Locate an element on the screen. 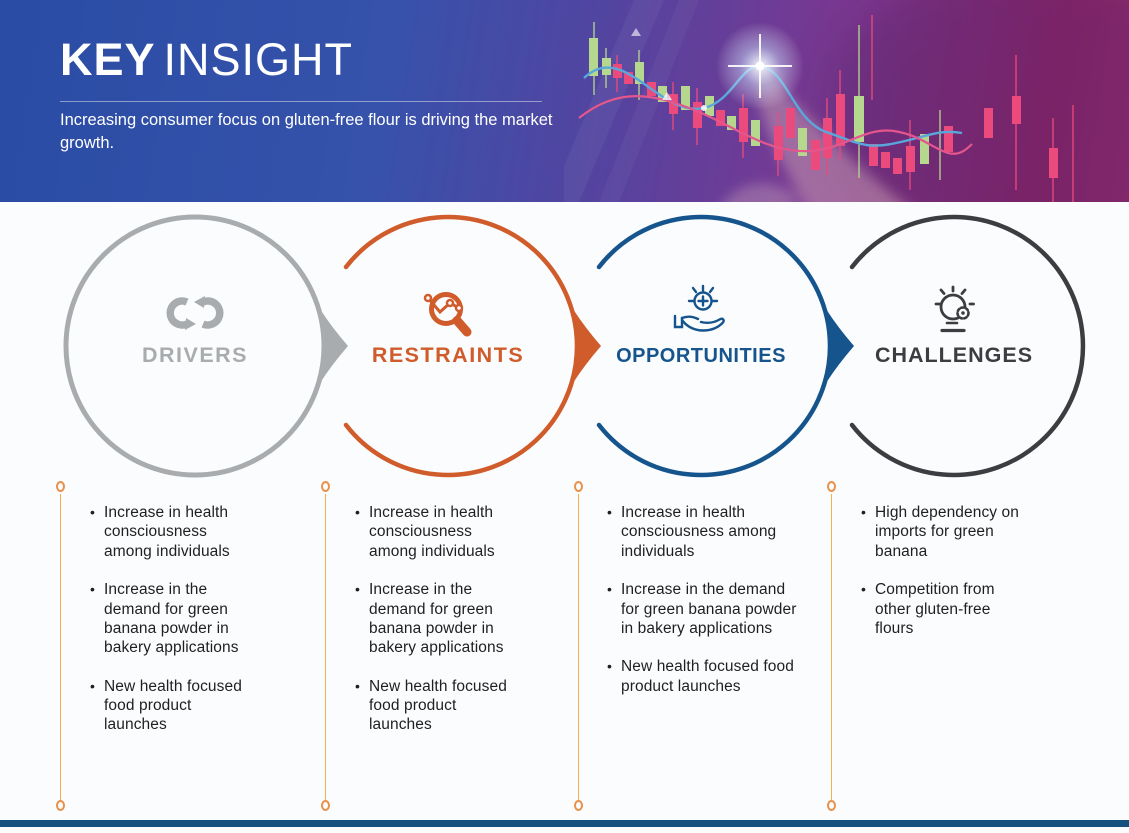 Image resolution: width=1129 pixels, height=833 pixels. challenges-label: CHALLENGES is located at coordinates (954, 355).